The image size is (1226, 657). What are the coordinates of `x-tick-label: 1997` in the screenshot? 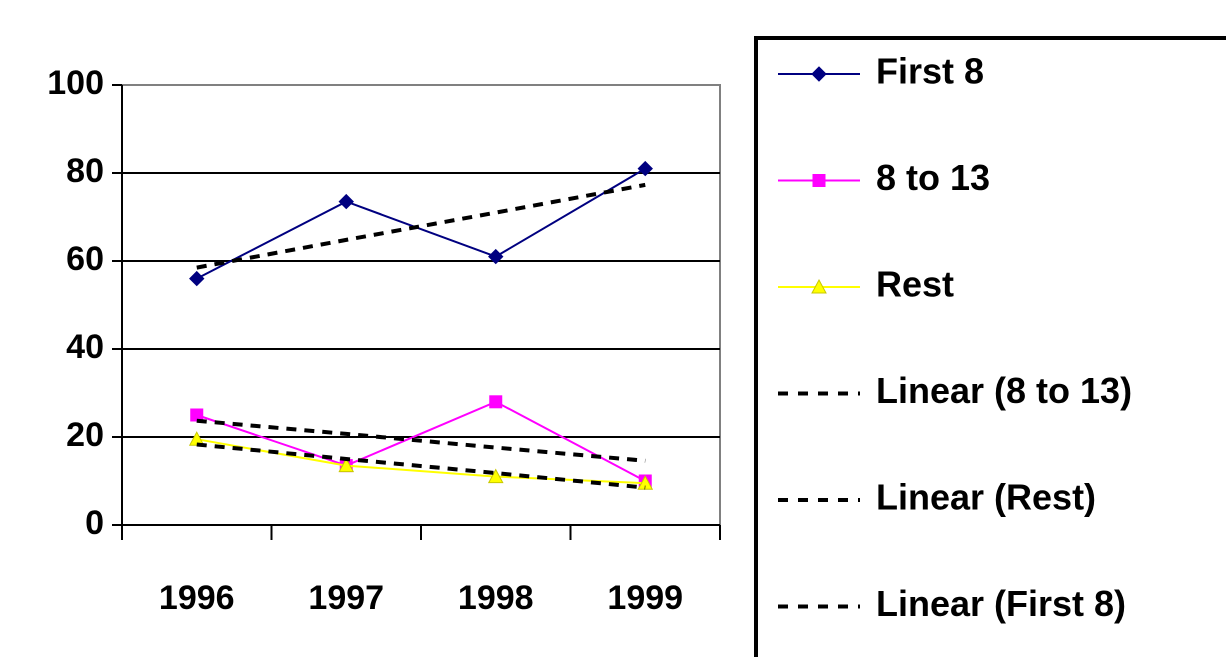 It's located at (346, 598).